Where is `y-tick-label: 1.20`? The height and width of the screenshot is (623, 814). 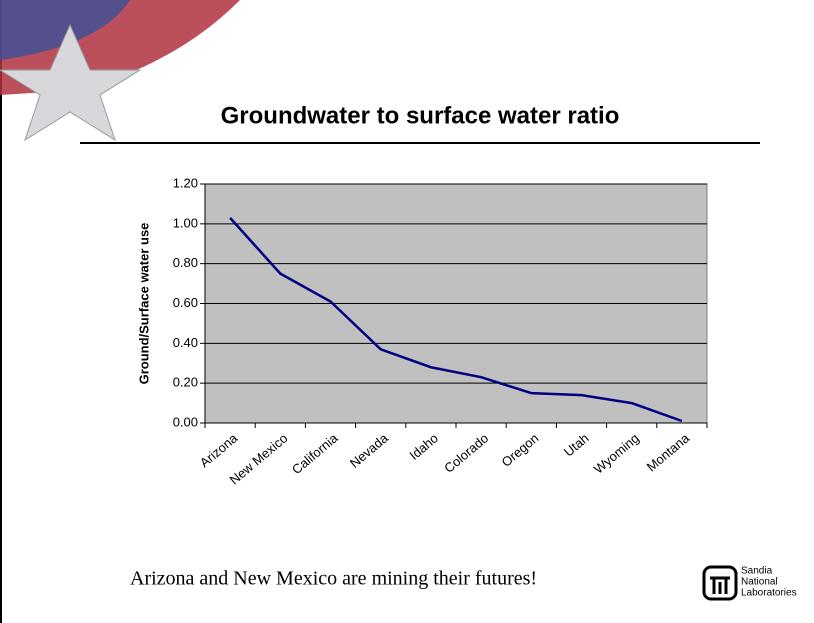 y-tick-label: 1.20 is located at coordinates (185, 182).